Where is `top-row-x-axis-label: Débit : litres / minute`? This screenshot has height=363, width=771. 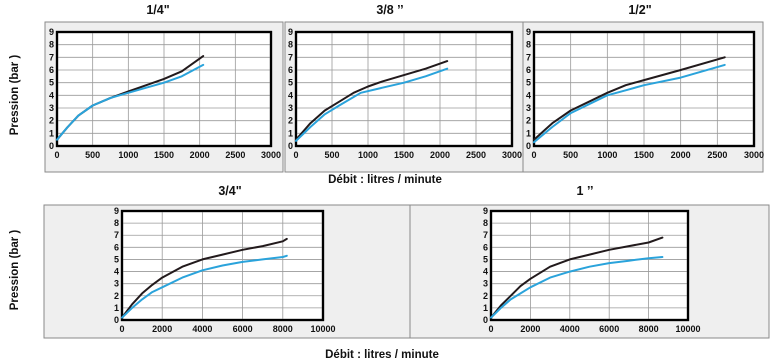 top-row-x-axis-label: Débit : litres / minute is located at coordinates (385, 180).